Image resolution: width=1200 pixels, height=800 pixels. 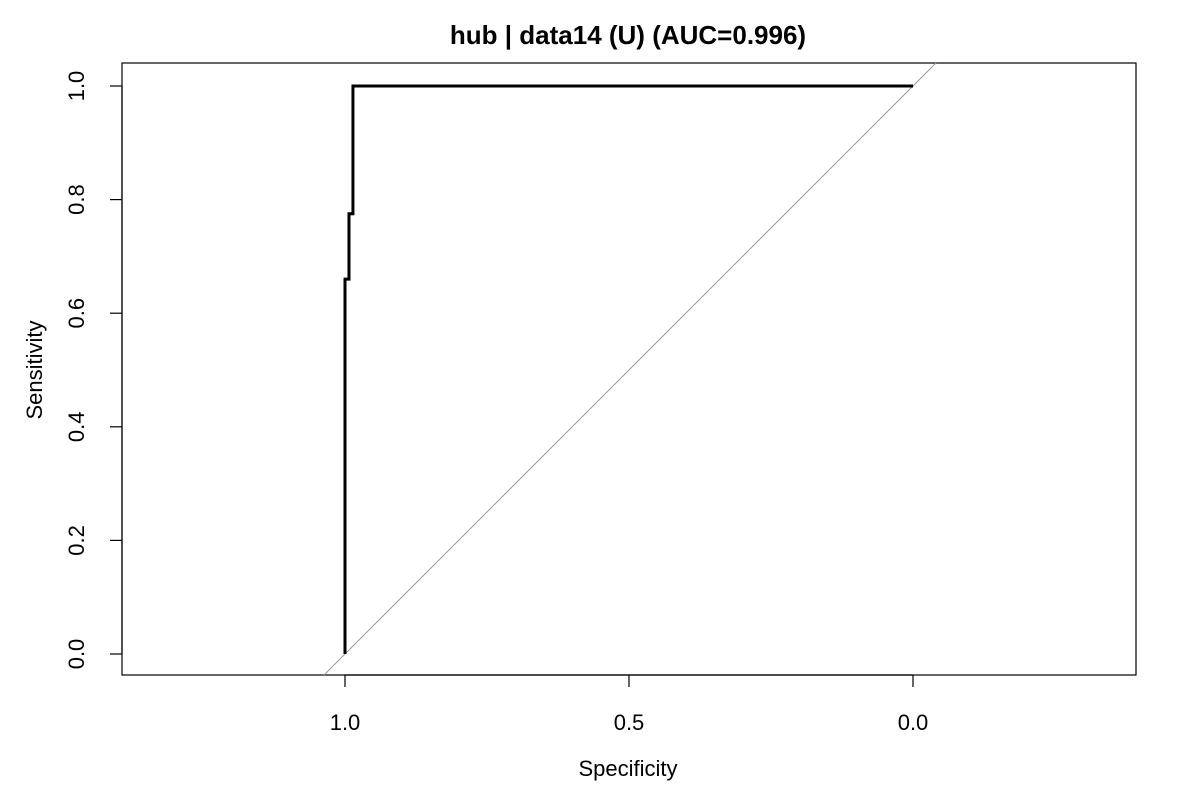 I want to click on x-axis-label: Specificity, so click(x=627, y=768).